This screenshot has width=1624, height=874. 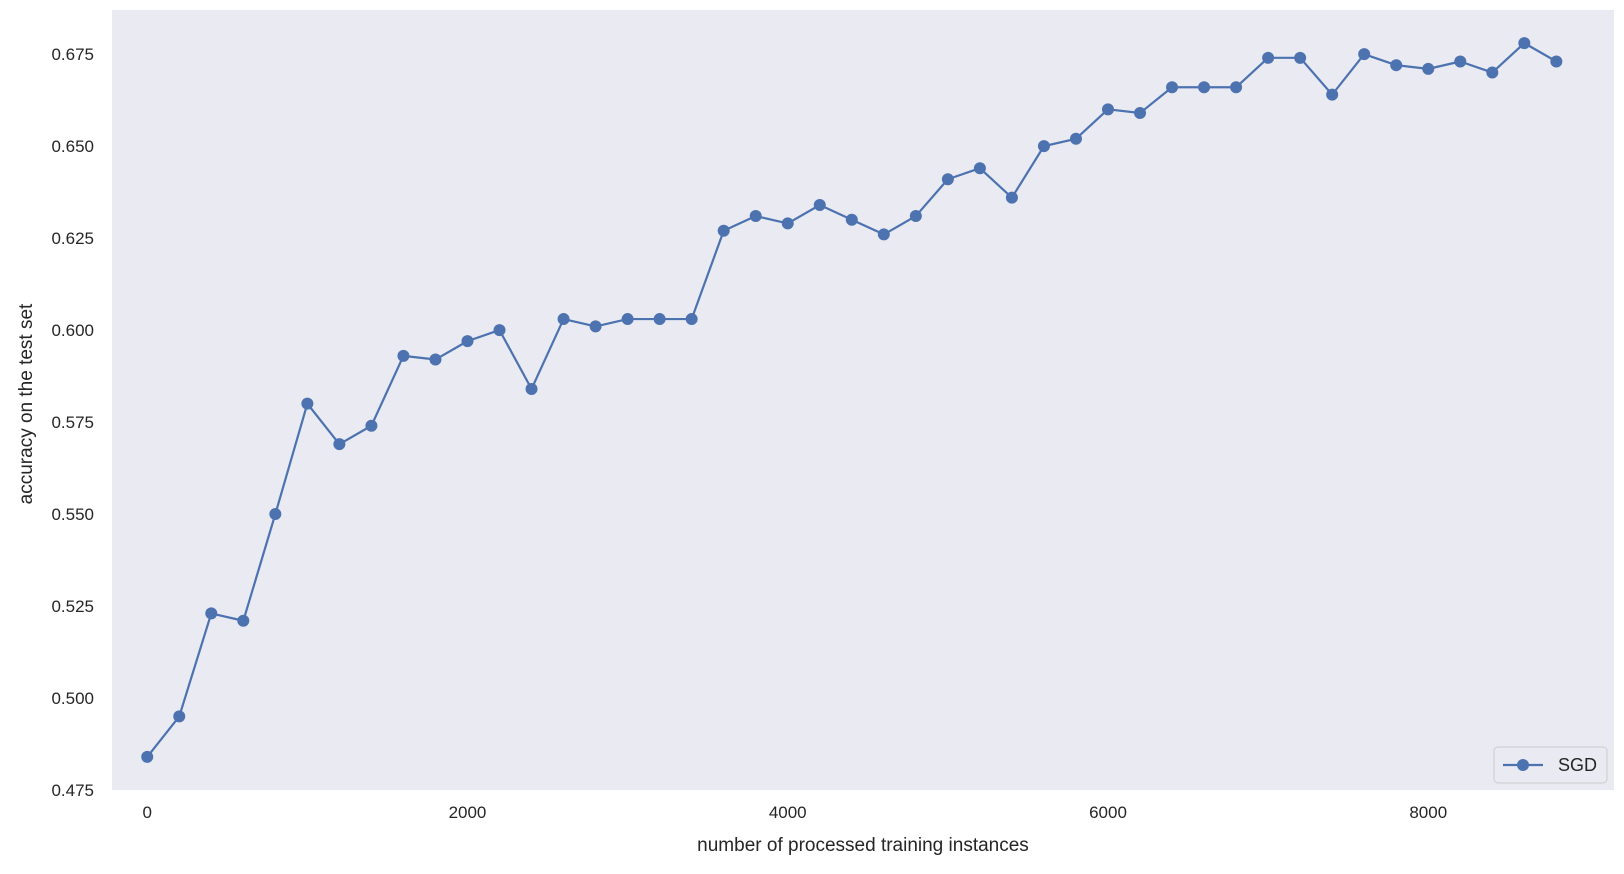 What do you see at coordinates (1523, 765) in the screenshot?
I see `legend-marker-sgd` at bounding box center [1523, 765].